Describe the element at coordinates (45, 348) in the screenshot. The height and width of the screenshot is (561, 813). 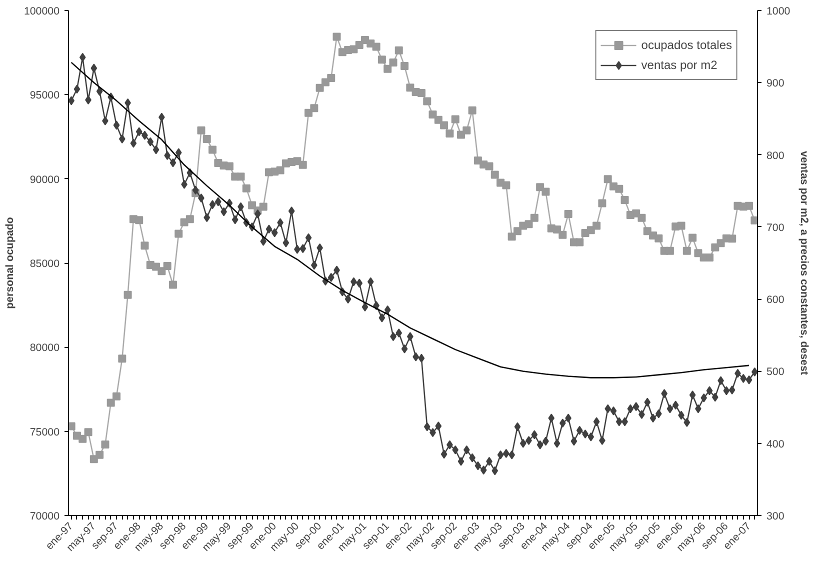
I see `y-tick-label: 80000` at that location.